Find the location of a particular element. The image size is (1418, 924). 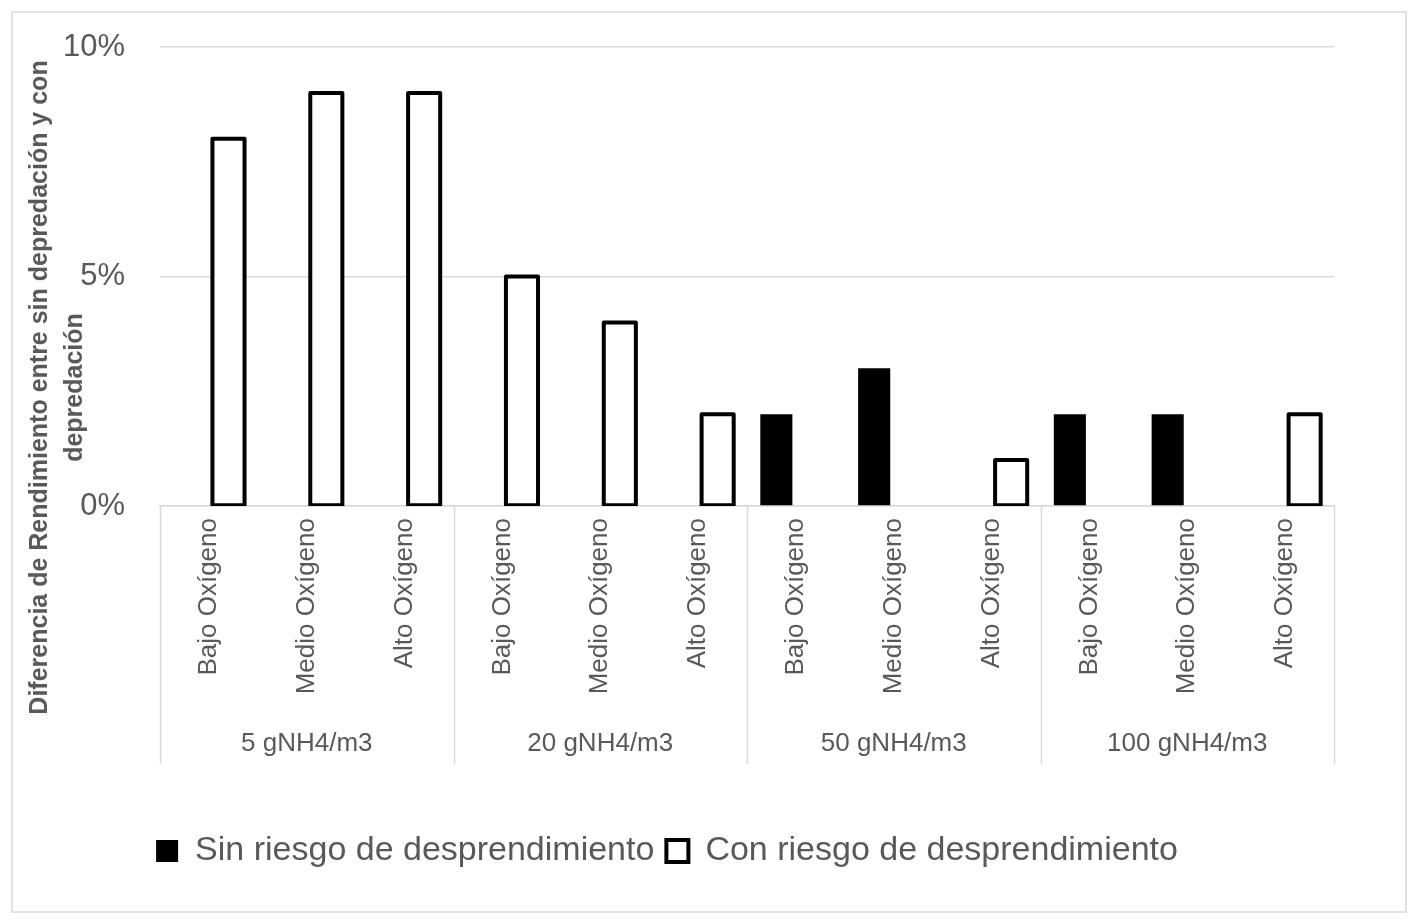

text: 5 gNH4/m3 is located at coordinates (307, 742).